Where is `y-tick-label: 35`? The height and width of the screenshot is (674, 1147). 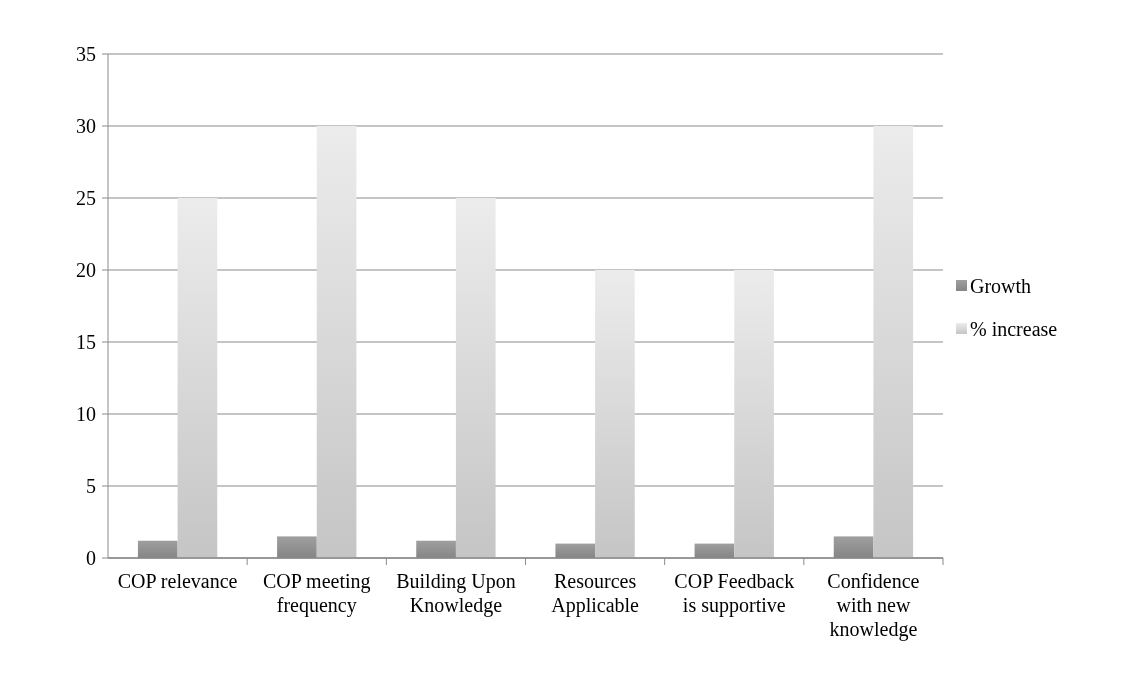 y-tick-label: 35 is located at coordinates (86, 54).